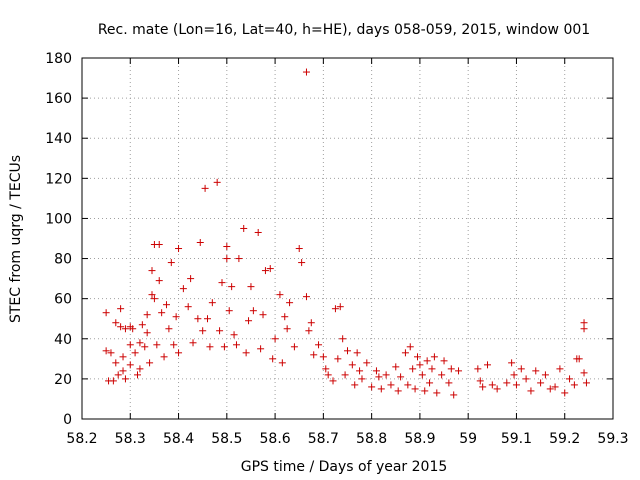 This screenshot has height=480, width=640. What do you see at coordinates (344, 467) in the screenshot?
I see `x-axis-label: GPS time / Days of year 2015` at bounding box center [344, 467].